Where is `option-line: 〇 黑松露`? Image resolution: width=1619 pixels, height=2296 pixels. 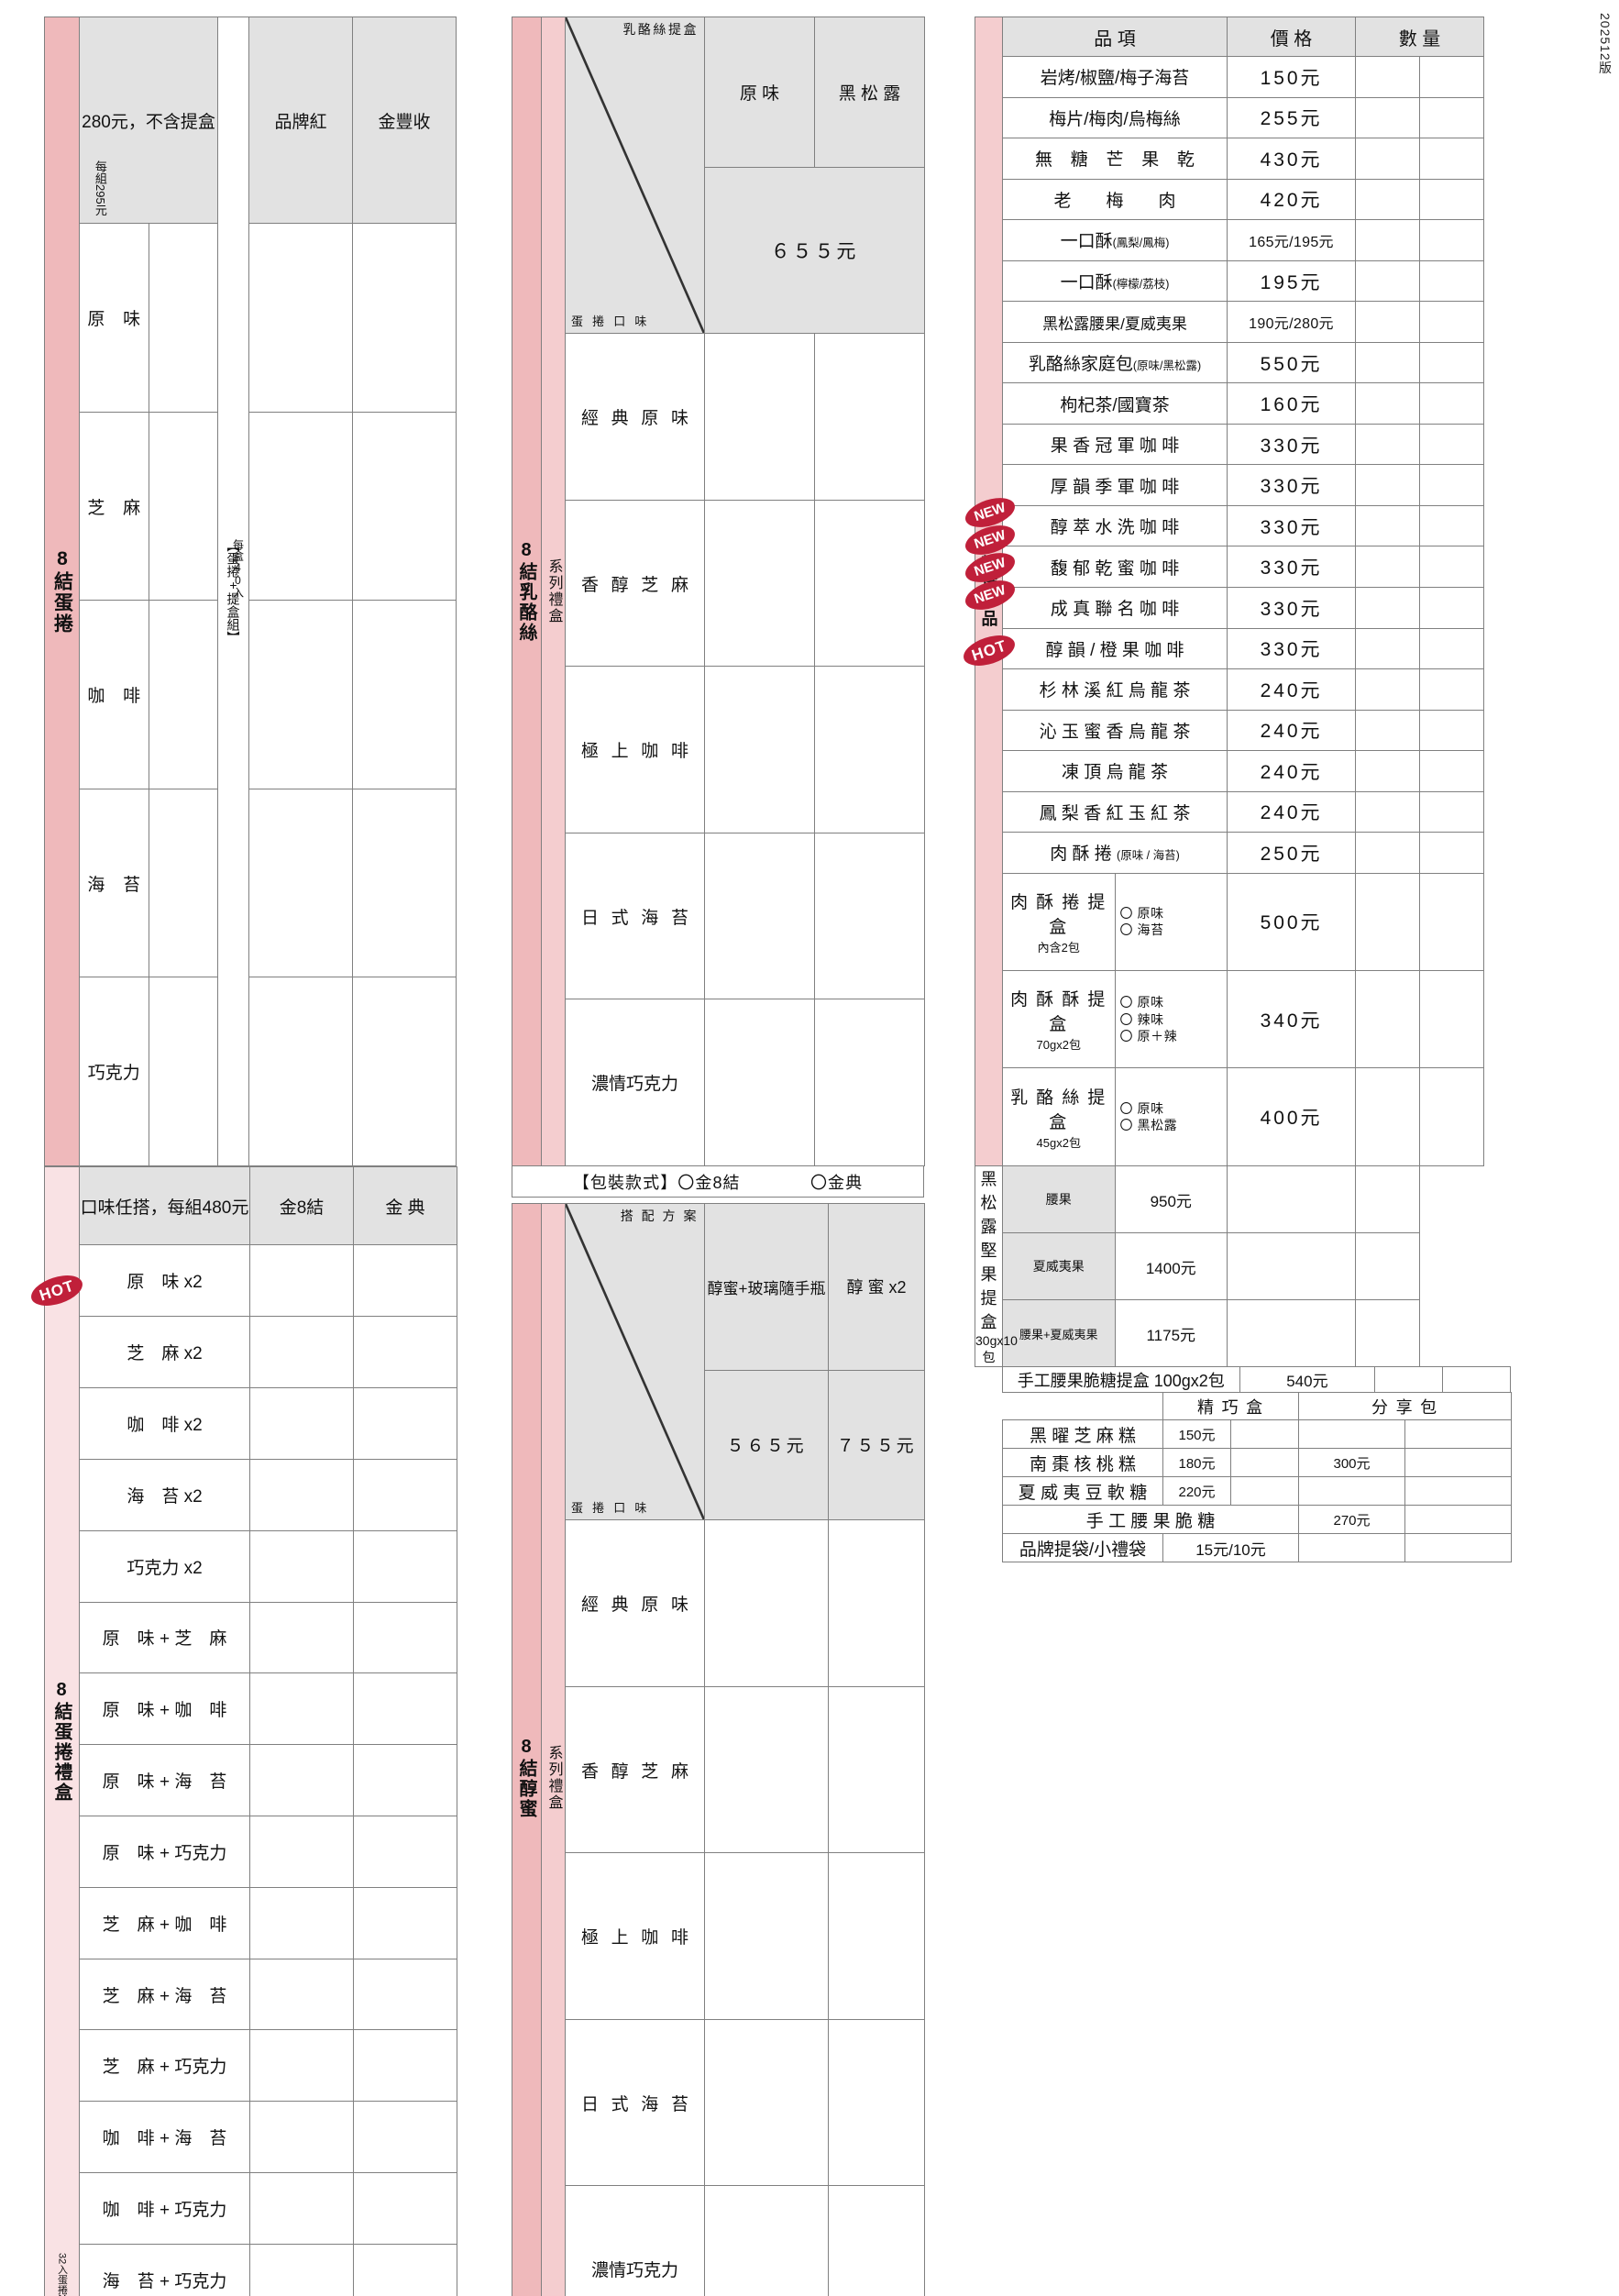
option-line: 〇 黑松露 is located at coordinates (1171, 1125).